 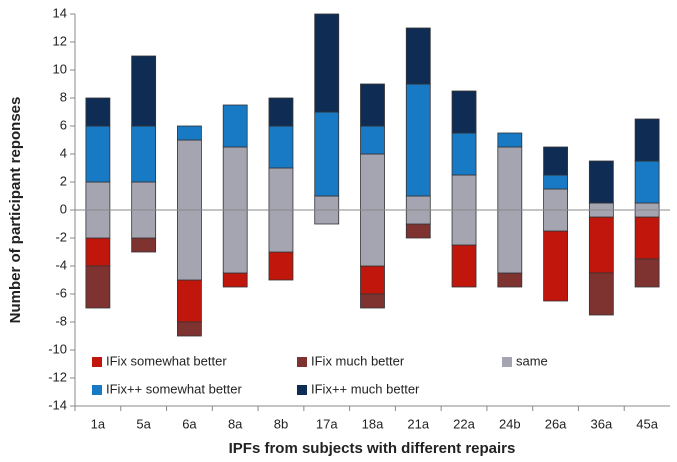 I want to click on legend-label: IFix much better, so click(x=358, y=360).